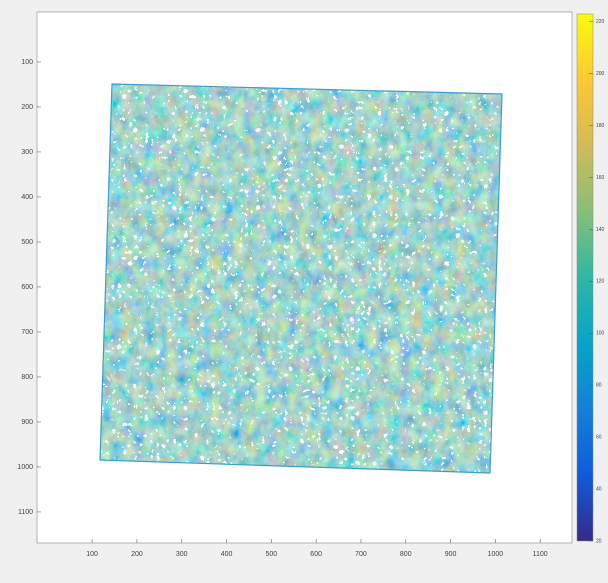 Image resolution: width=608 pixels, height=583 pixels. What do you see at coordinates (27, 287) in the screenshot?
I see `y-tick-label: 600` at bounding box center [27, 287].